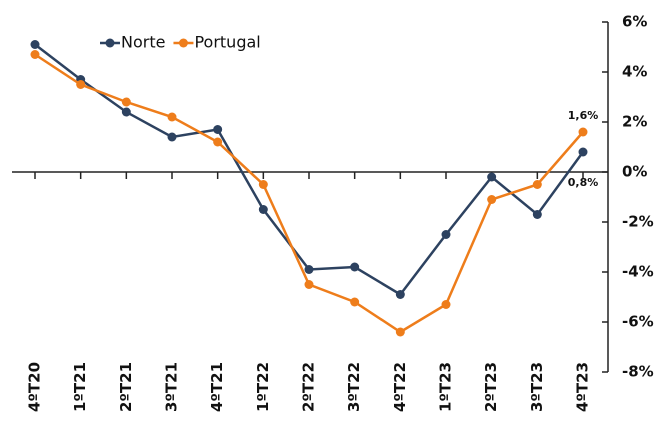  I want to click on x-tick-label: 1ºT21, so click(80, 387).